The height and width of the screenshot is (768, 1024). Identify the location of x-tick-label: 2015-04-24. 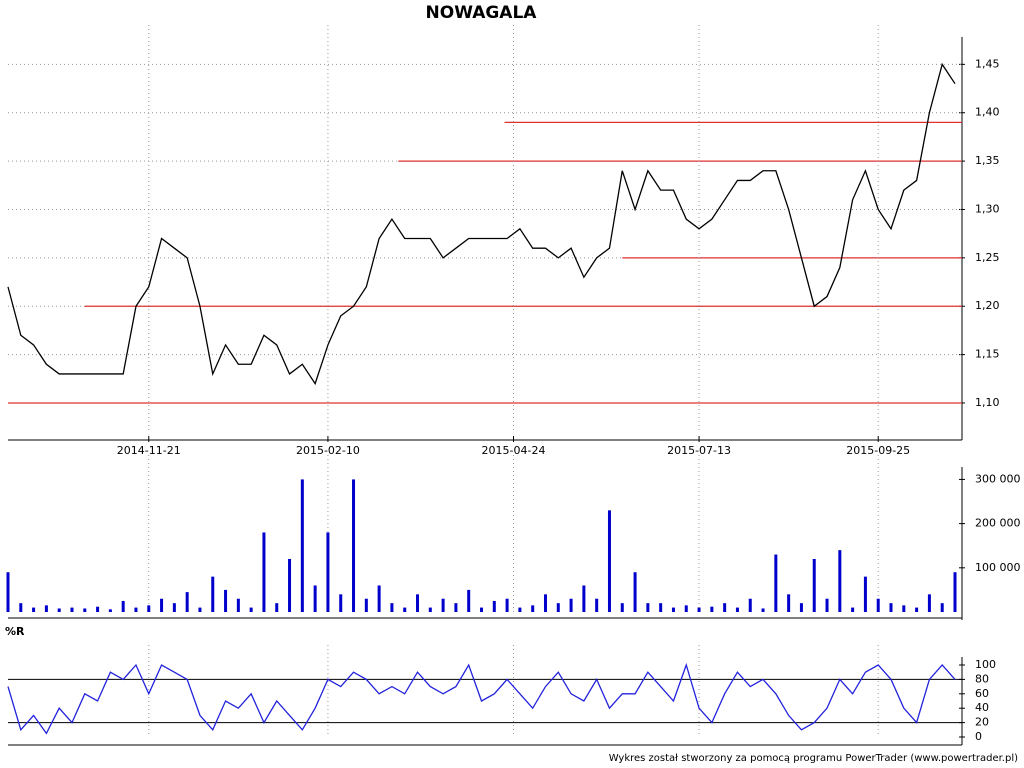
(514, 450).